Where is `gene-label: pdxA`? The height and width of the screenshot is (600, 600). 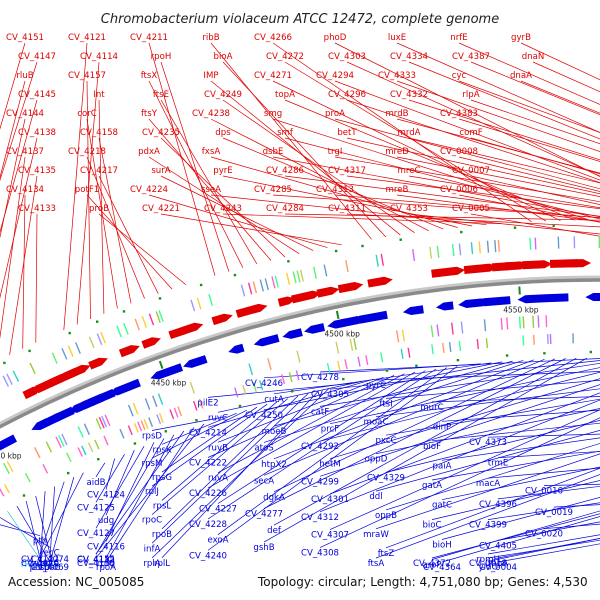 gene-label: pdxA is located at coordinates (149, 152).